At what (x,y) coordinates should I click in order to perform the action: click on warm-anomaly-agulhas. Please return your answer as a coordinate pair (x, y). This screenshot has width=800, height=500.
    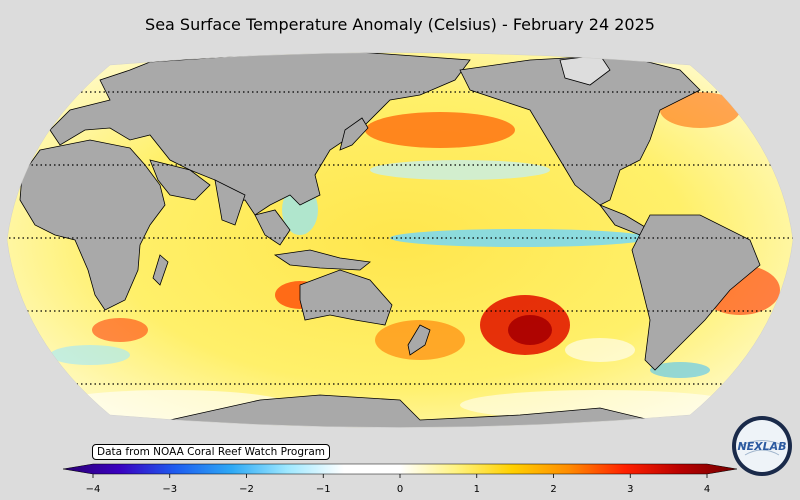
    Looking at the image, I should click on (120, 330).